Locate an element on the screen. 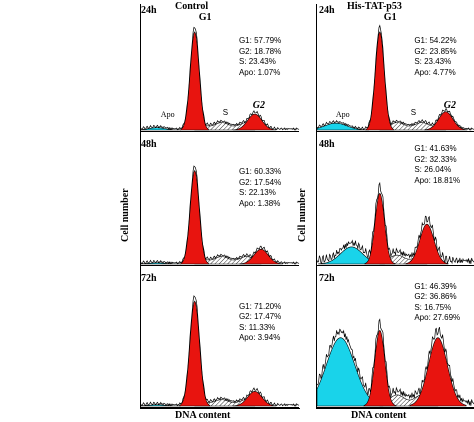 The width and height of the screenshot is (474, 422). stat-line: S: 11.33% is located at coordinates (257, 327).